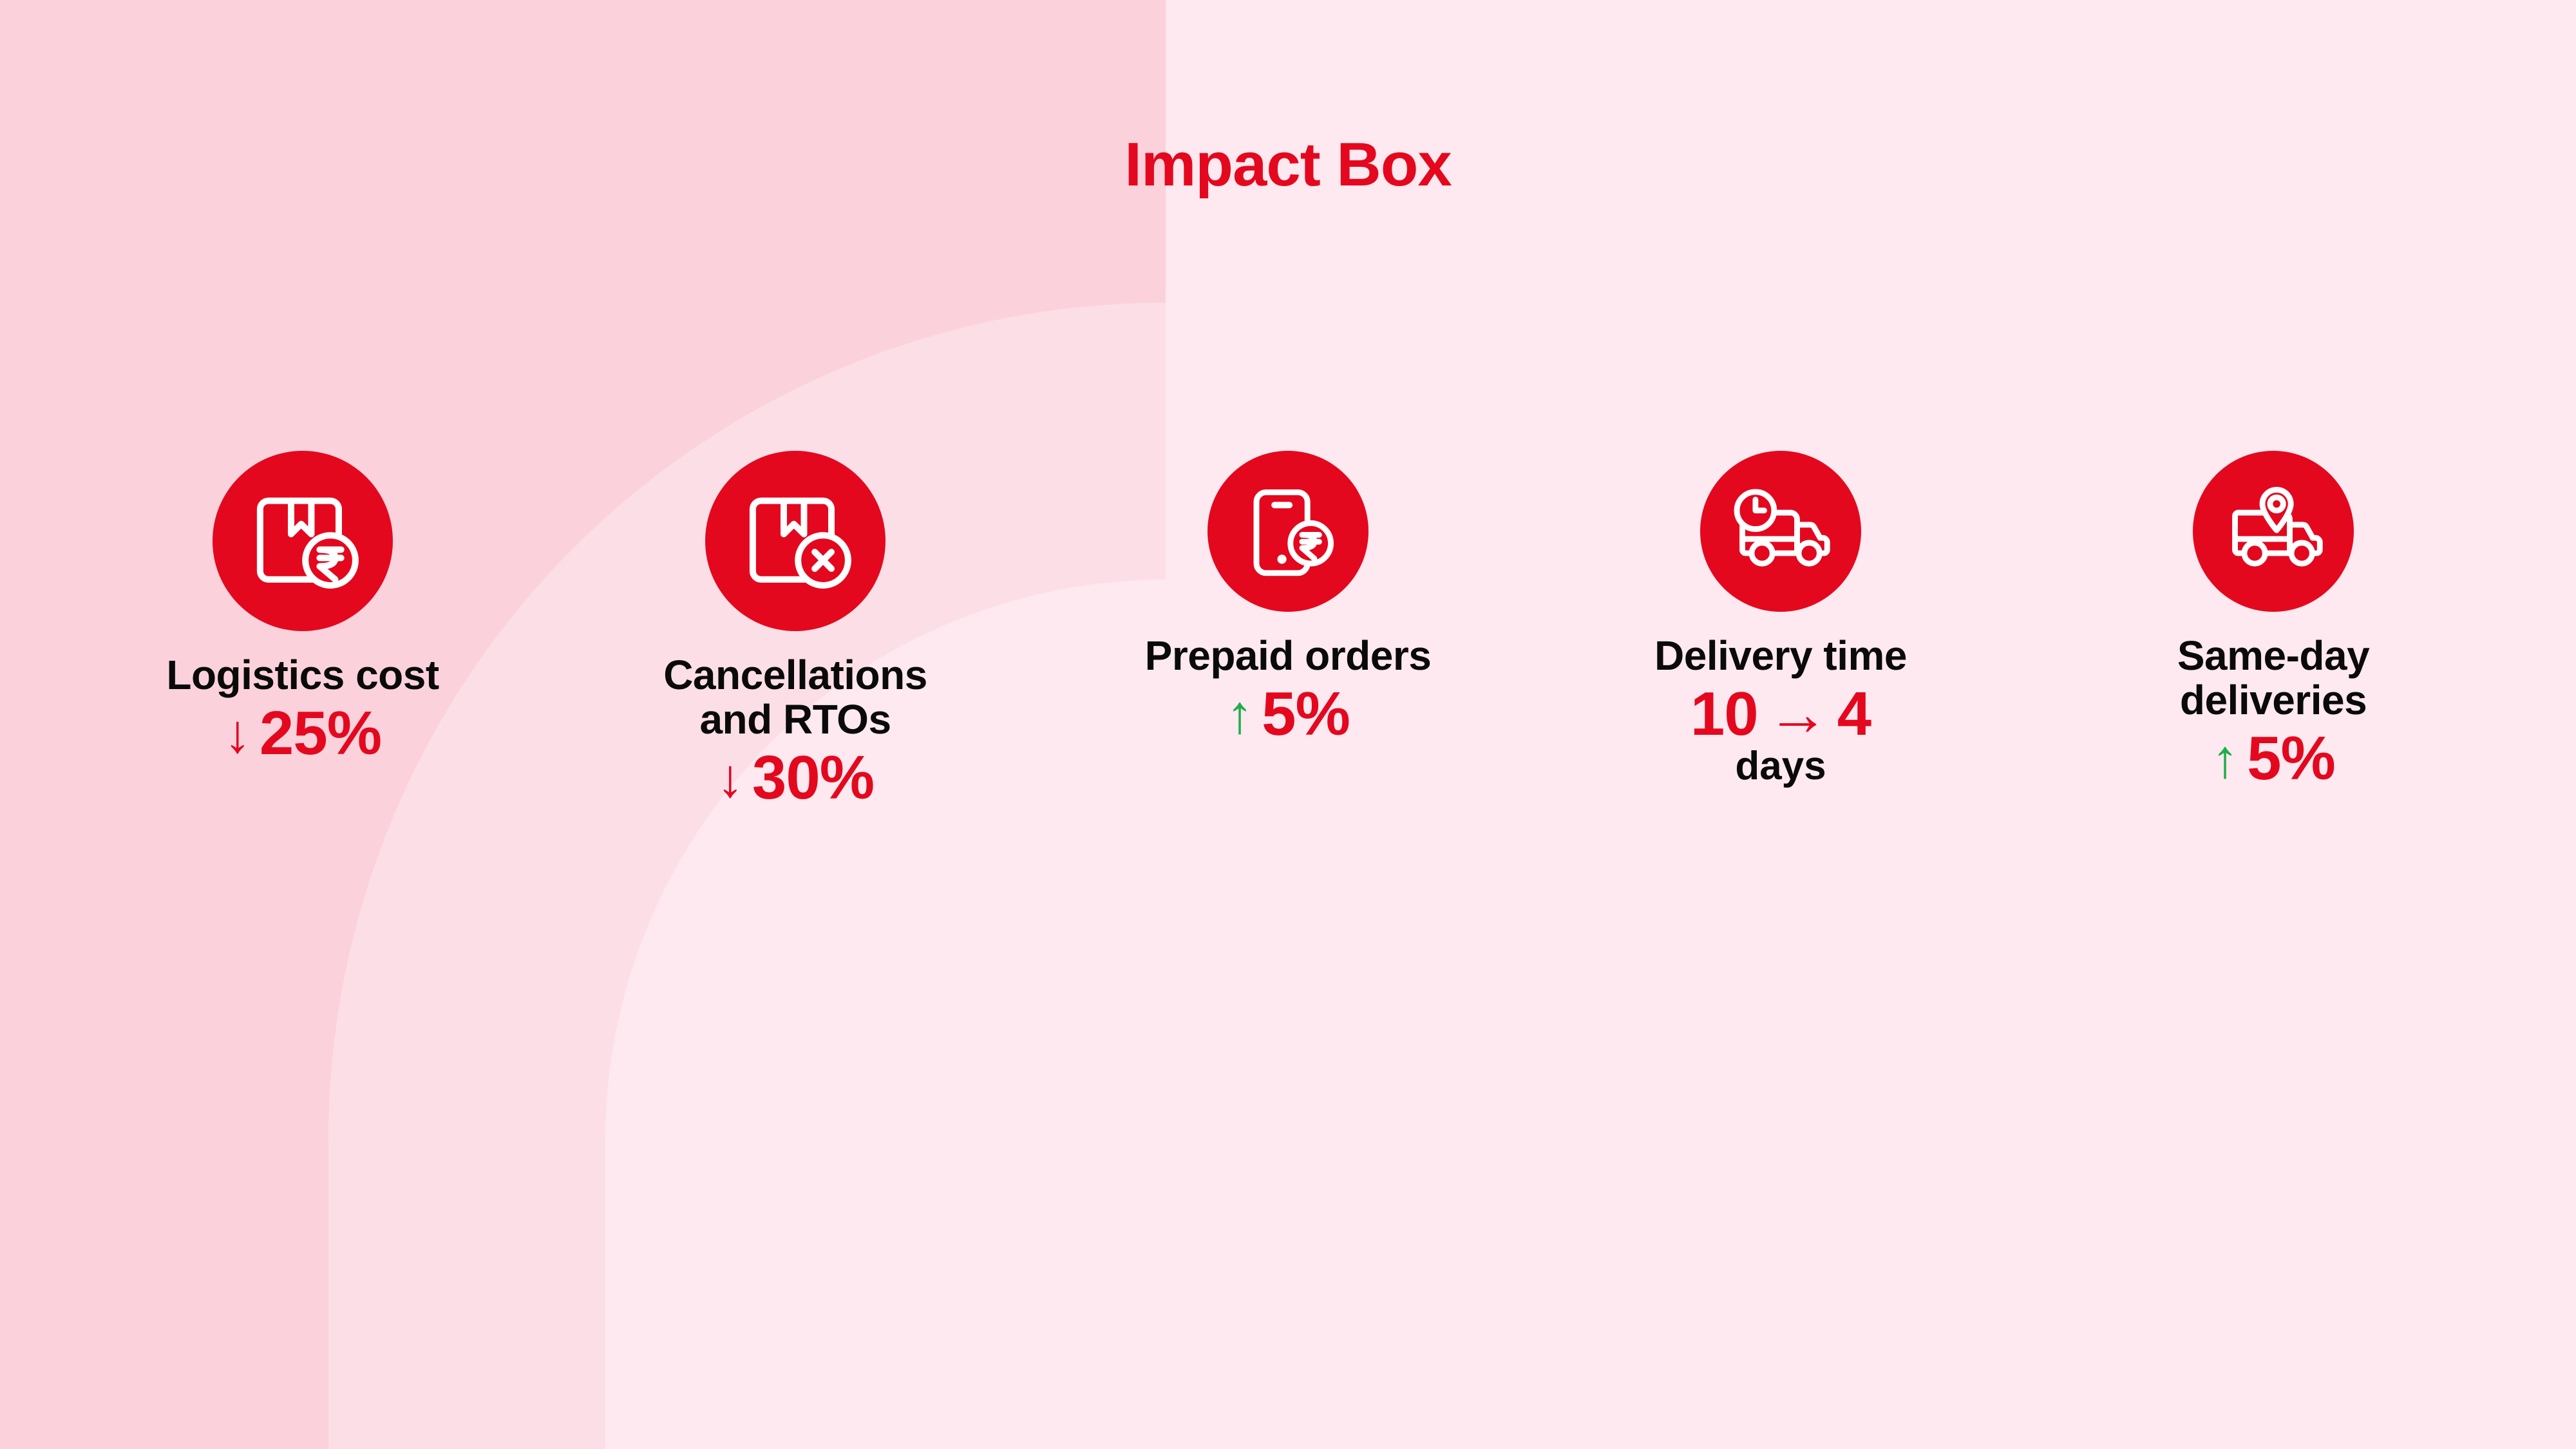 The width and height of the screenshot is (2576, 1449). Describe the element at coordinates (2273, 621) in the screenshot. I see `stat-card-same-day-deliveries: Same-day deliveries ↑ 5%` at that location.